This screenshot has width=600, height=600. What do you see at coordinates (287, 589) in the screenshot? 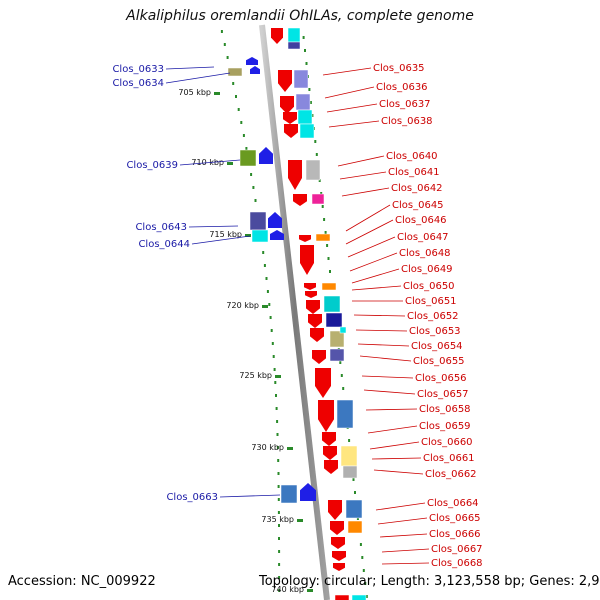
I see `tick-label: 740 kbp` at bounding box center [287, 589].